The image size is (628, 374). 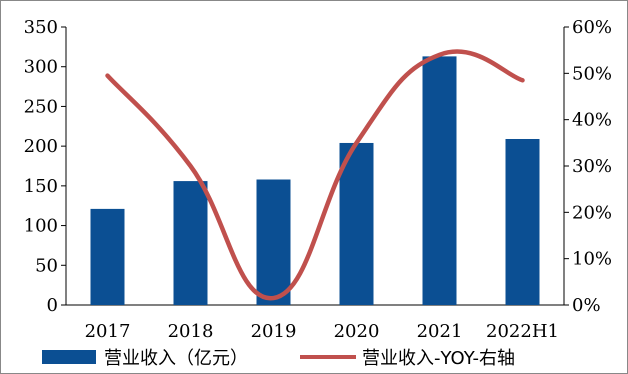 I want to click on left-tick-labels: 0 50 100 150 200 250 300 350, so click(x=41, y=166).